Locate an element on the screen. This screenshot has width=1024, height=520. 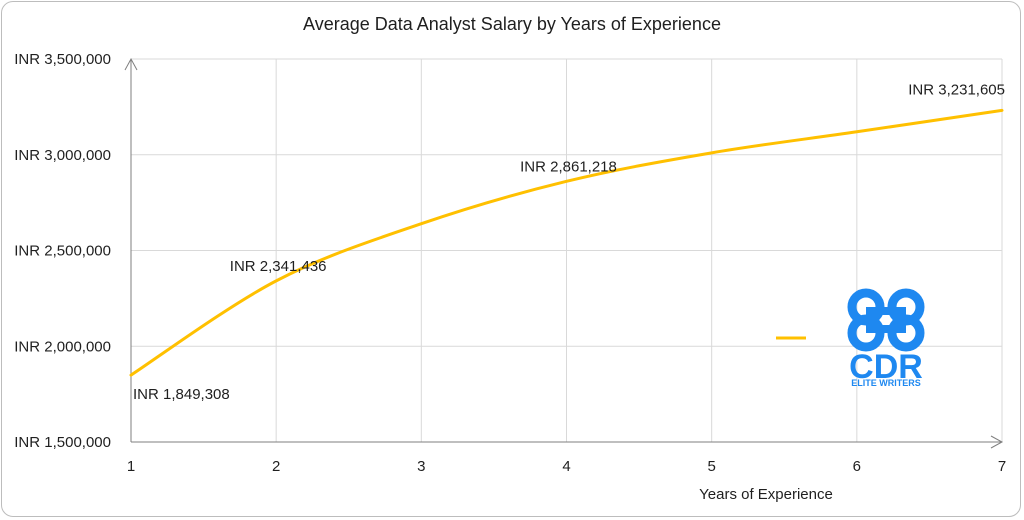
y-tick-label: INR 2,500,000 is located at coordinates (62, 251).